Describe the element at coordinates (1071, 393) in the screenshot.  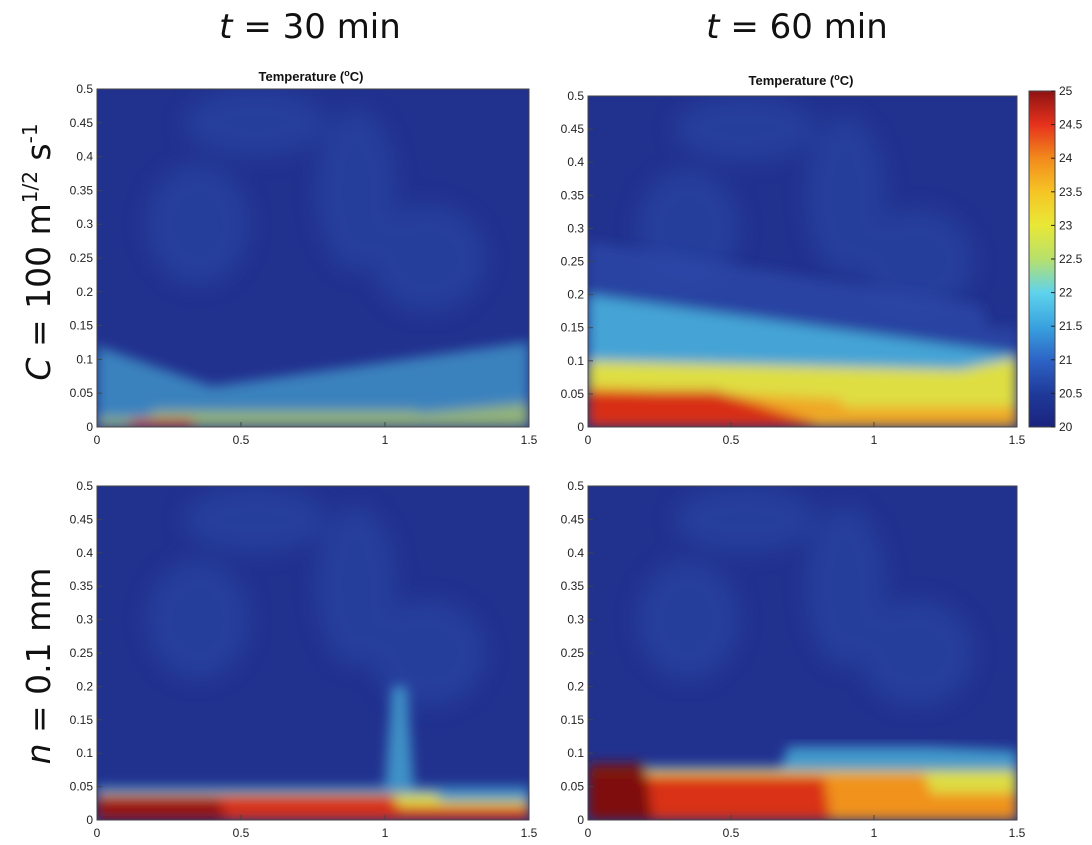
I see `colorbar-tick-label: 20.5` at that location.